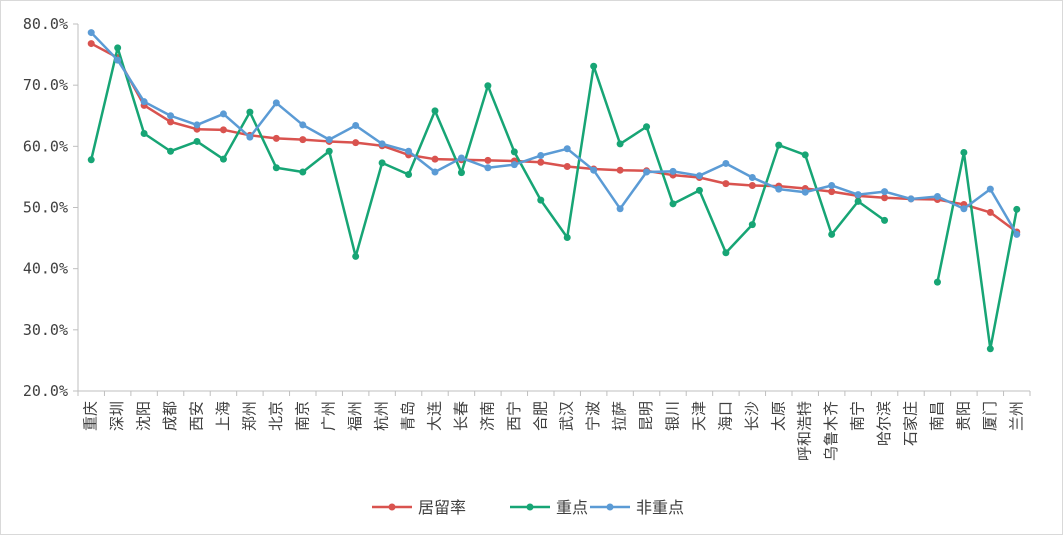 Image resolution: width=1063 pixels, height=535 pixels. Describe the element at coordinates (276, 416) in the screenshot. I see `x-tick-label: 北京` at that location.